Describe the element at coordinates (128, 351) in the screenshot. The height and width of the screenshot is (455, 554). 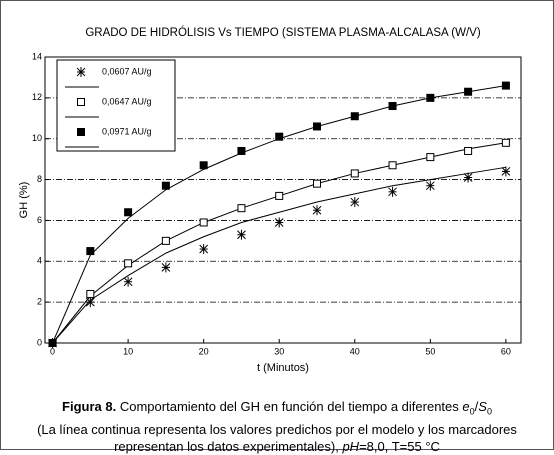
I see `x-tick-label: 10` at that location.